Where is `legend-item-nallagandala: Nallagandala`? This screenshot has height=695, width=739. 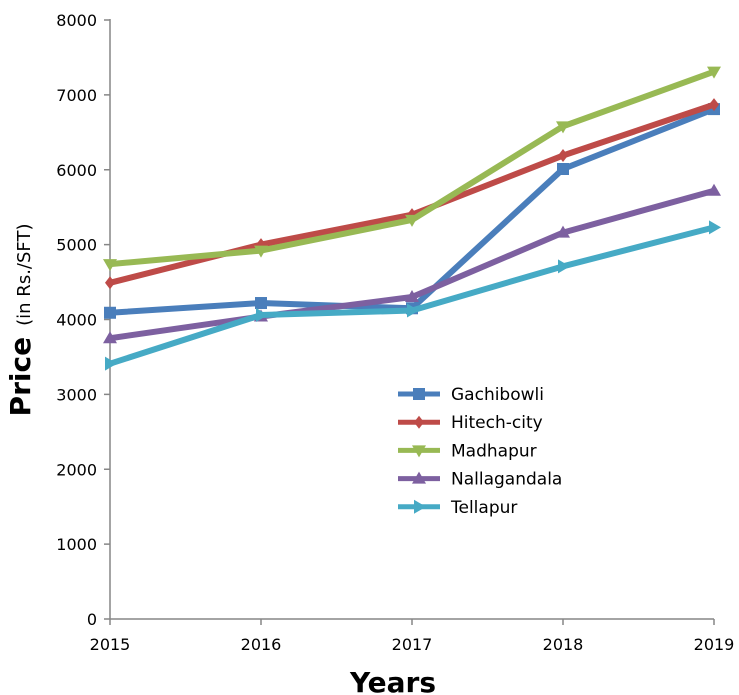
legend-item-nallagandala: Nallagandala is located at coordinates (480, 480).